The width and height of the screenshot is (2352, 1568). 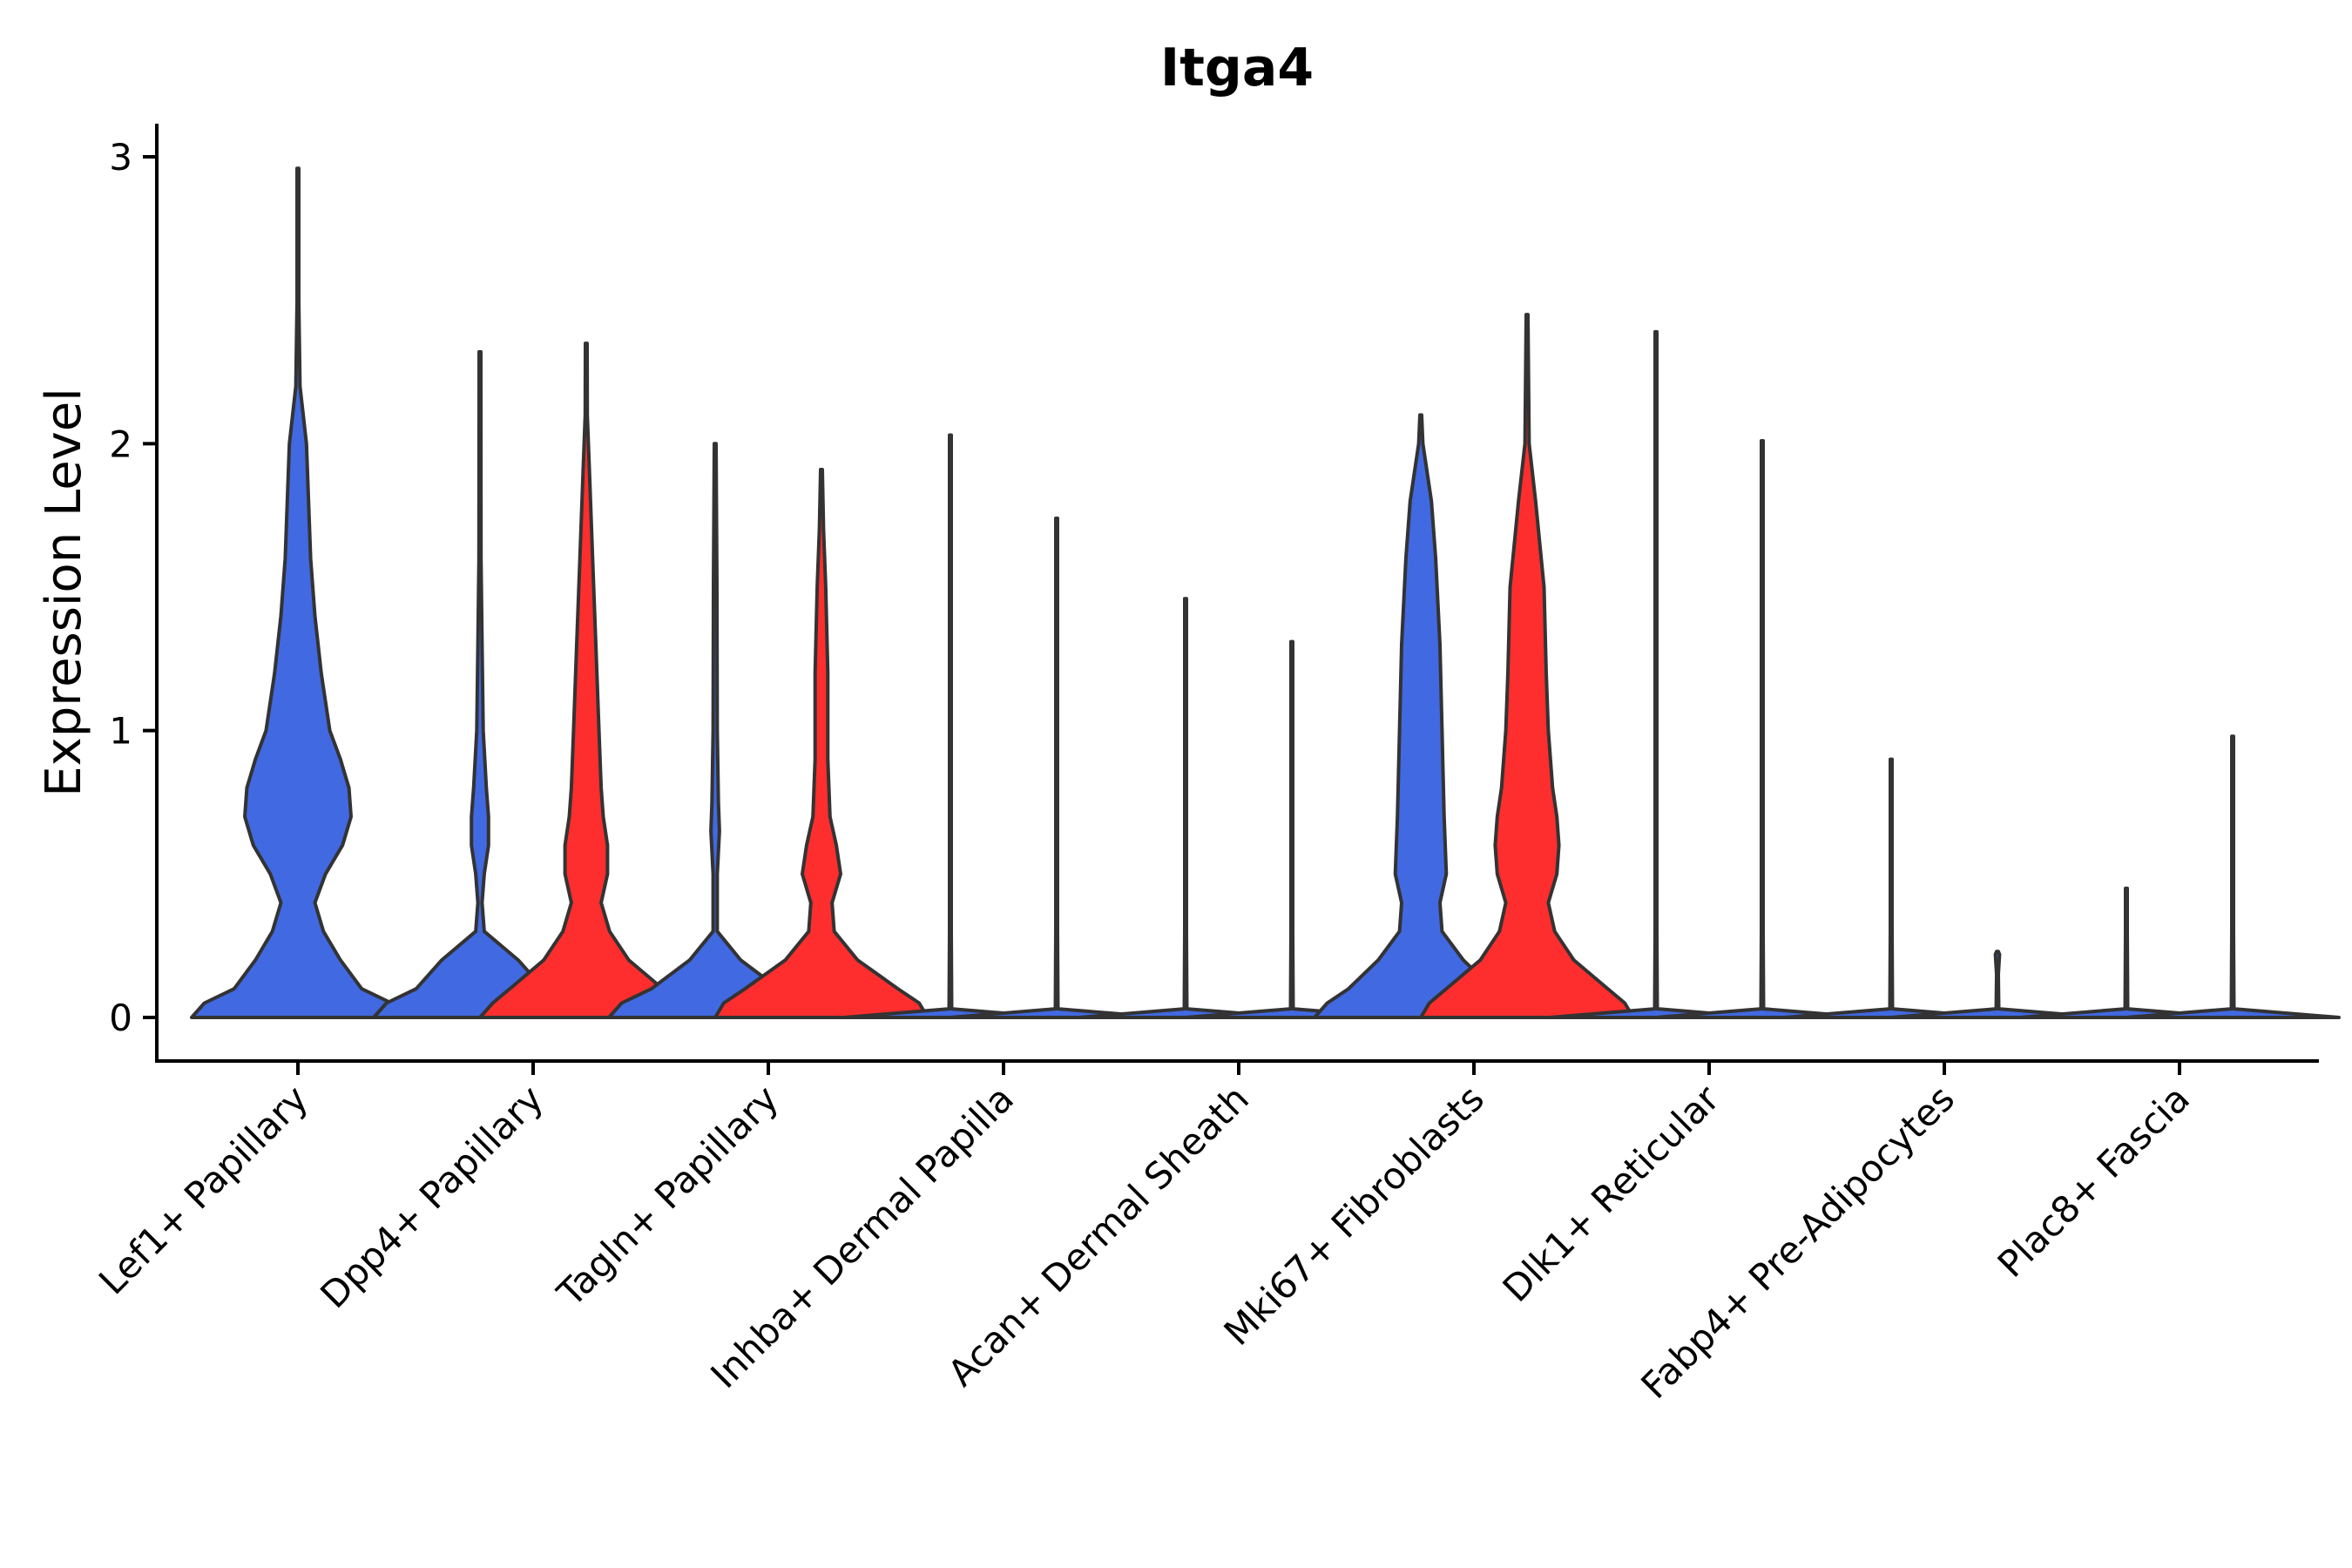 I want to click on violin-acan-dermal-sheath-left, so click(x=1186, y=808).